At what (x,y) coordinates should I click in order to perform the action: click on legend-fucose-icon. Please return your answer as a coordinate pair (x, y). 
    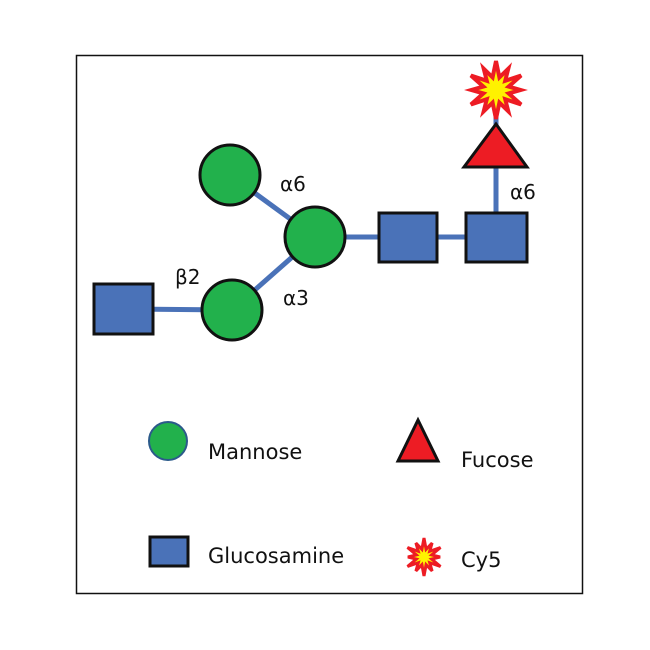
    Looking at the image, I should click on (418, 439).